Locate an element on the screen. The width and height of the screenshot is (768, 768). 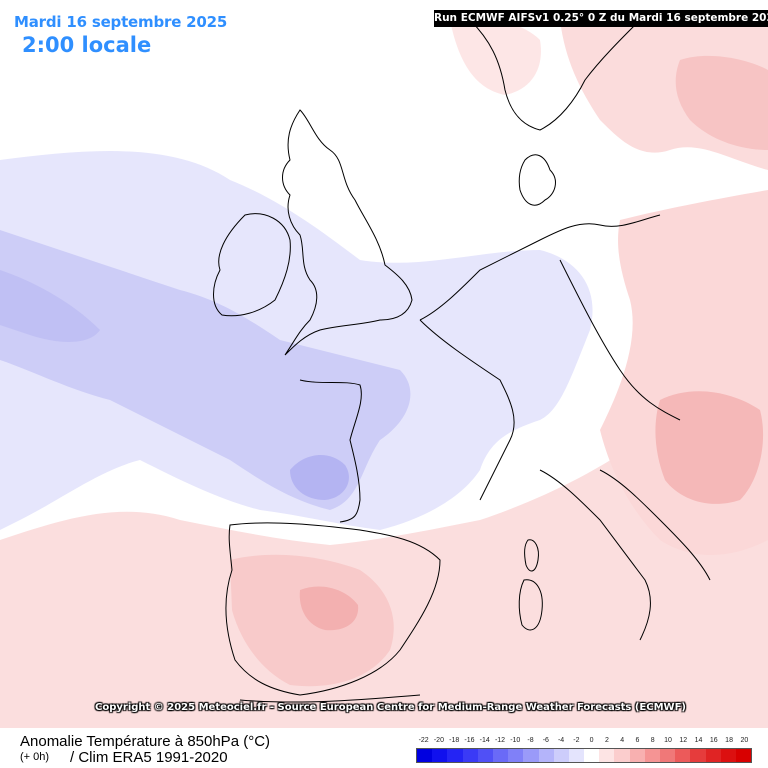
coastline-ireland is located at coordinates (252, 265).